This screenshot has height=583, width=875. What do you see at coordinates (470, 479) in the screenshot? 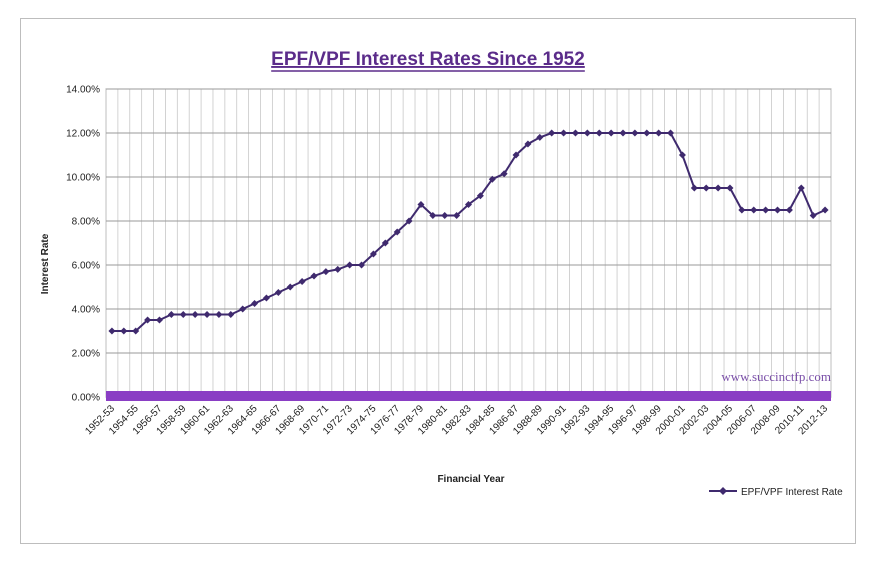
I see `x-axis-label: Financial Year` at bounding box center [470, 479].